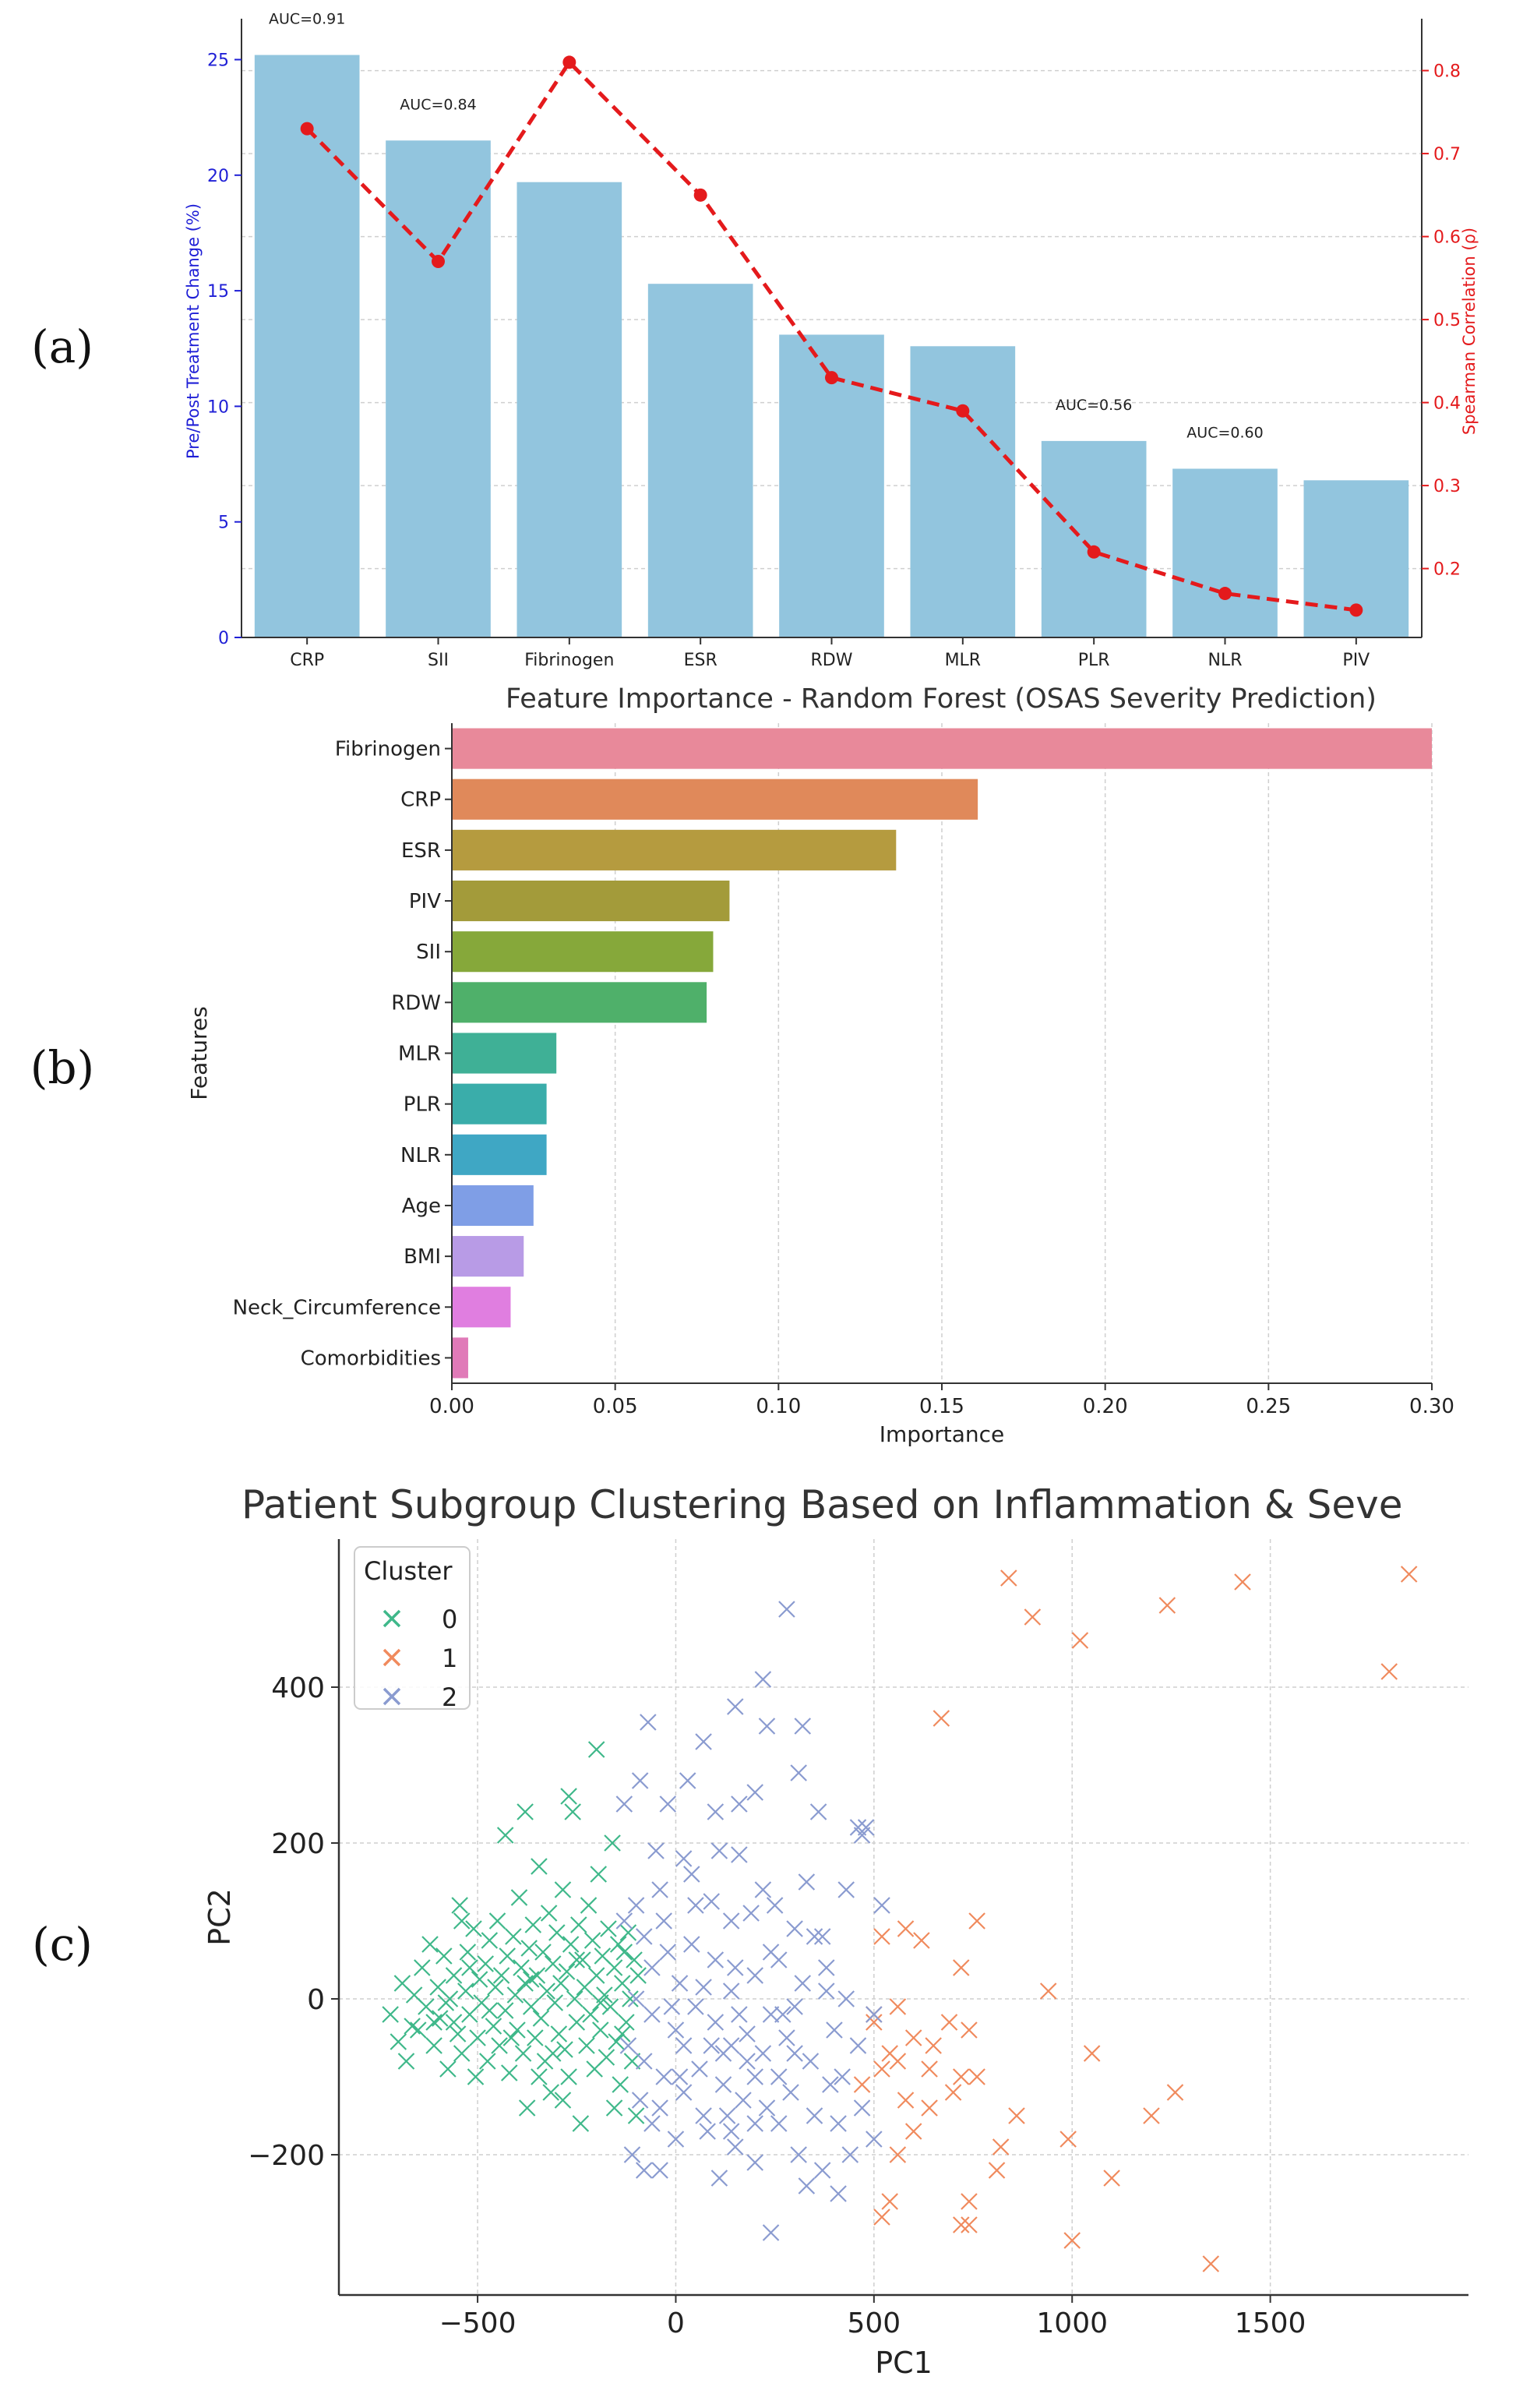  What do you see at coordinates (408, 1571) in the screenshot?
I see `chart-c-legend-title: Cluster` at bounding box center [408, 1571].